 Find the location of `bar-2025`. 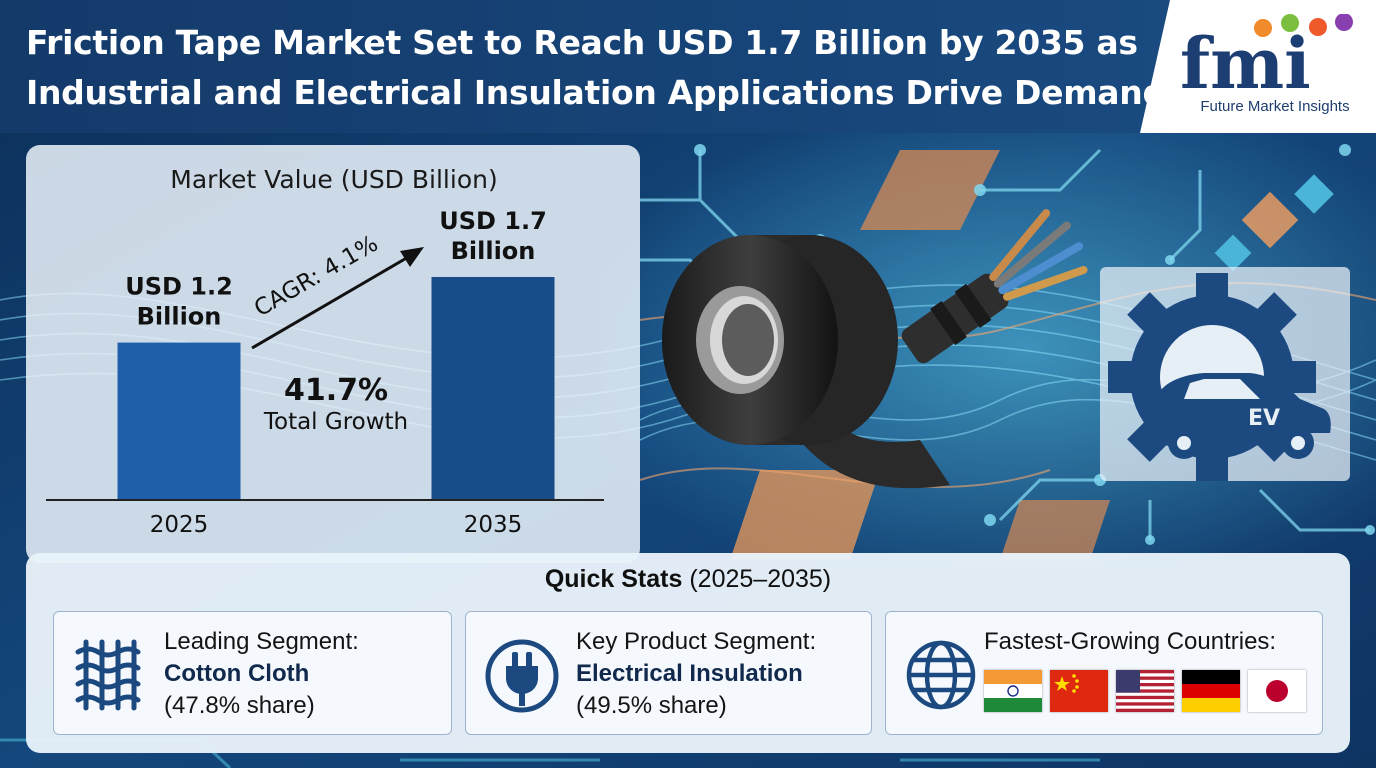

bar-2025 is located at coordinates (179, 421).